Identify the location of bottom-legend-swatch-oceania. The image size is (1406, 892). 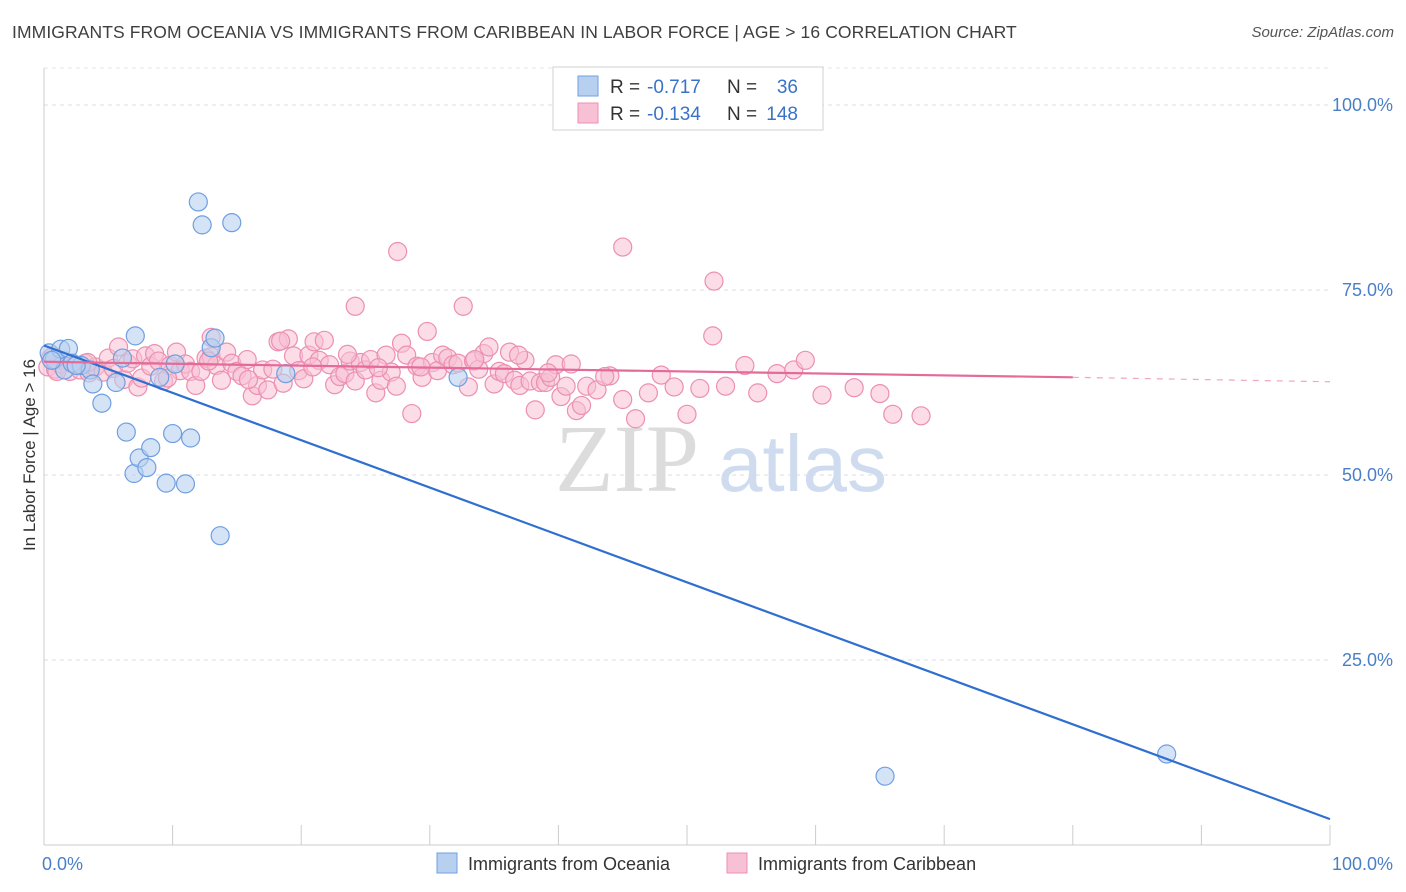
(447, 863).